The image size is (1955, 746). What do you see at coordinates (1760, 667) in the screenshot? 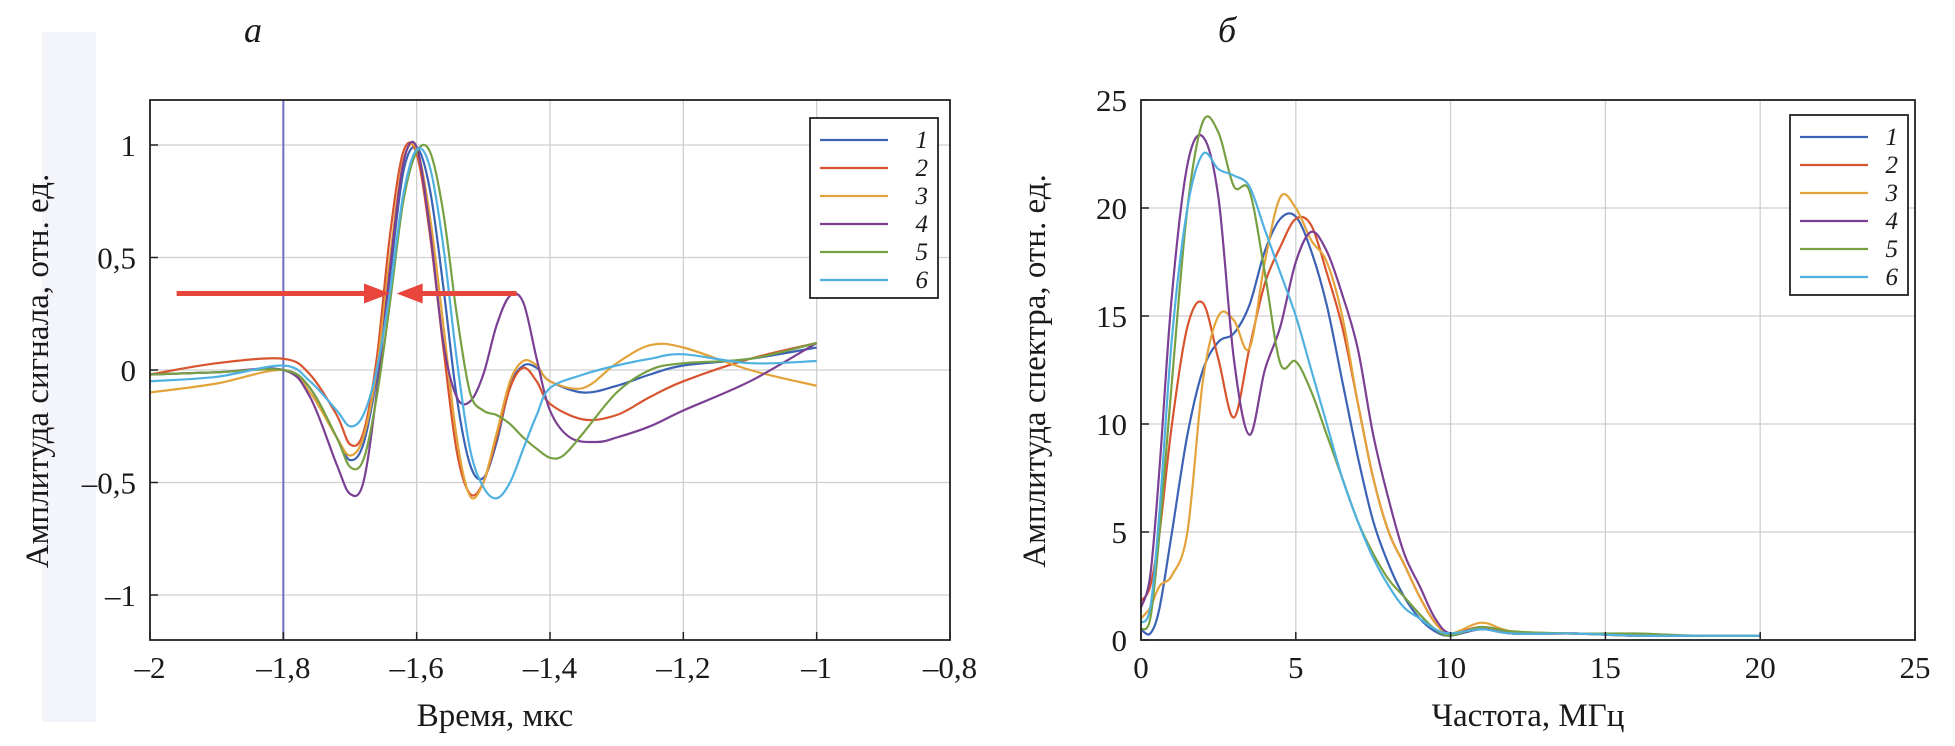
I see `x-tick-label: 20` at bounding box center [1760, 667].